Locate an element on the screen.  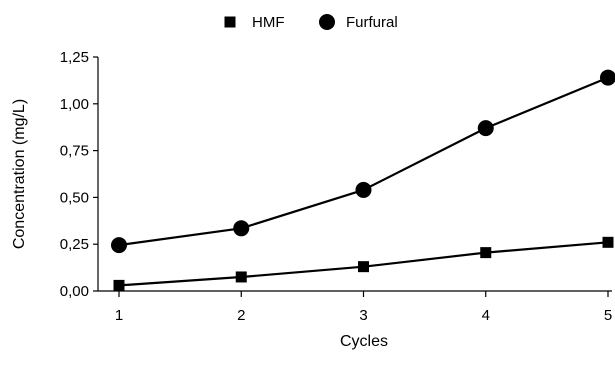
legend-item-furfural: Furfural is located at coordinates (358, 22).